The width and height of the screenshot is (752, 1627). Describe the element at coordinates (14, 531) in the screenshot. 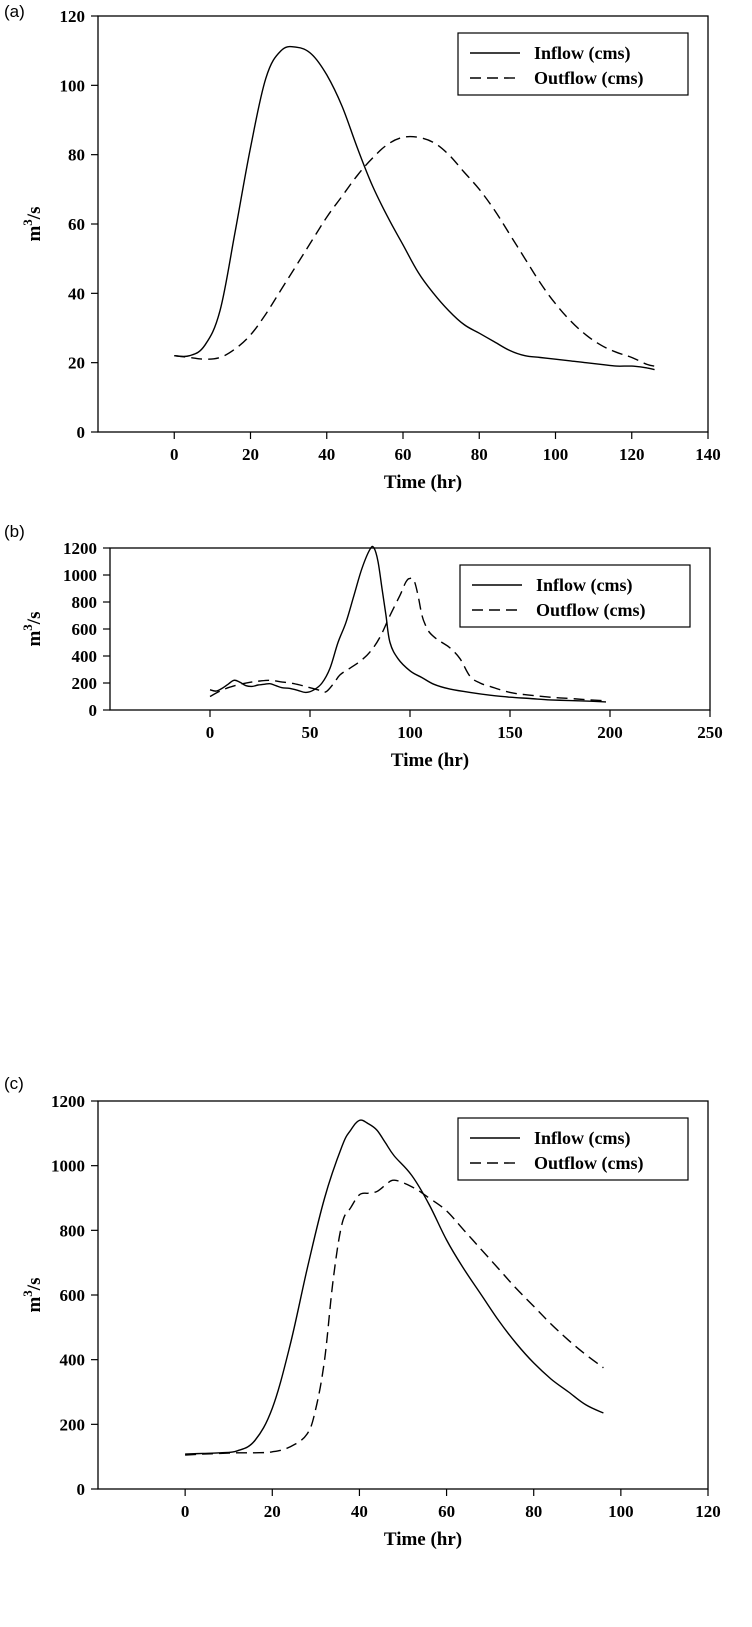

I see `panel-label: (b)` at that location.